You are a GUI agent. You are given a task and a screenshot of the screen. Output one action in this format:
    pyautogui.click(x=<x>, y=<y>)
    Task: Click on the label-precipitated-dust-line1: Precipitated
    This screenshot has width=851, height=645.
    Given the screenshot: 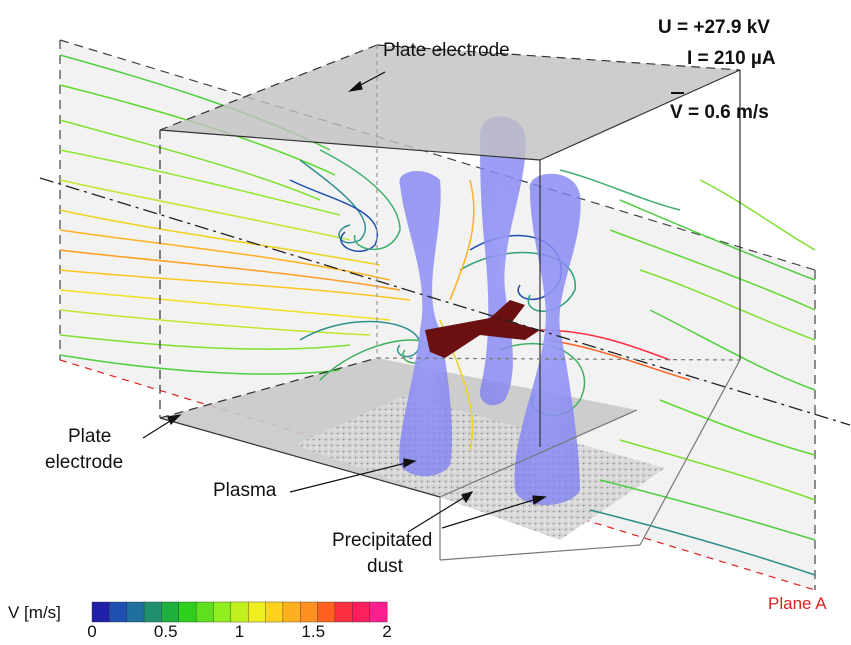 What is the action you would take?
    pyautogui.click(x=382, y=540)
    